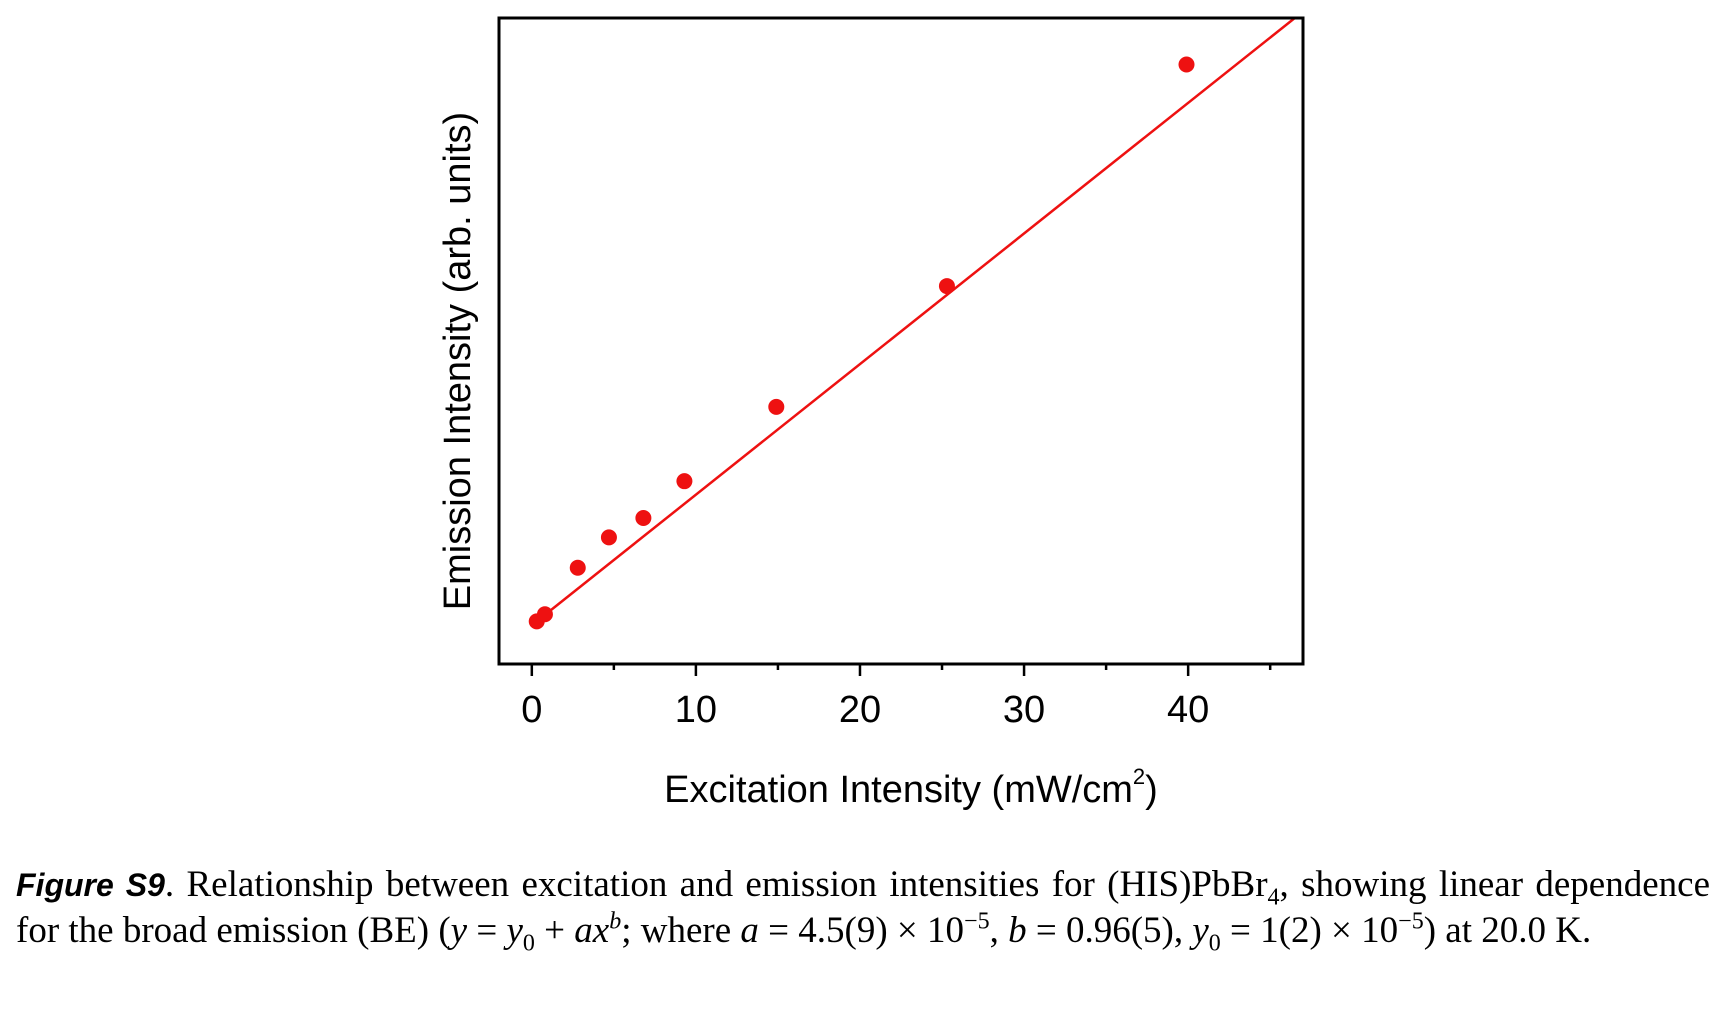 The width and height of the screenshot is (1726, 1023). Describe the element at coordinates (1309, 930) in the screenshot. I see `caption-text: = 1(2) × 10` at that location.